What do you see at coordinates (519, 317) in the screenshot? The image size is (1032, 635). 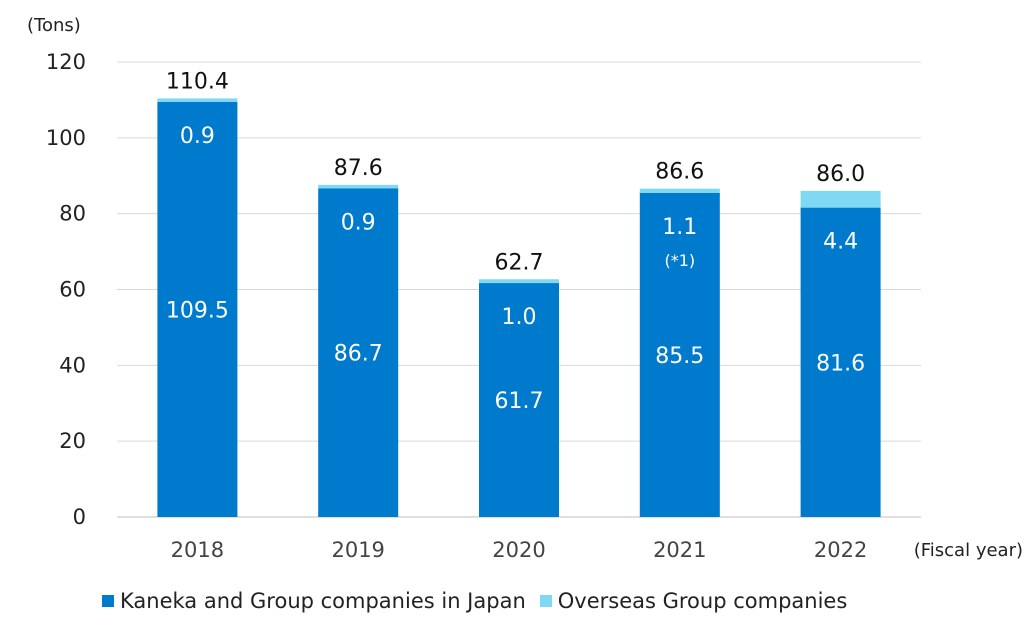 I see `overseas-value-label: 1.0` at bounding box center [519, 317].